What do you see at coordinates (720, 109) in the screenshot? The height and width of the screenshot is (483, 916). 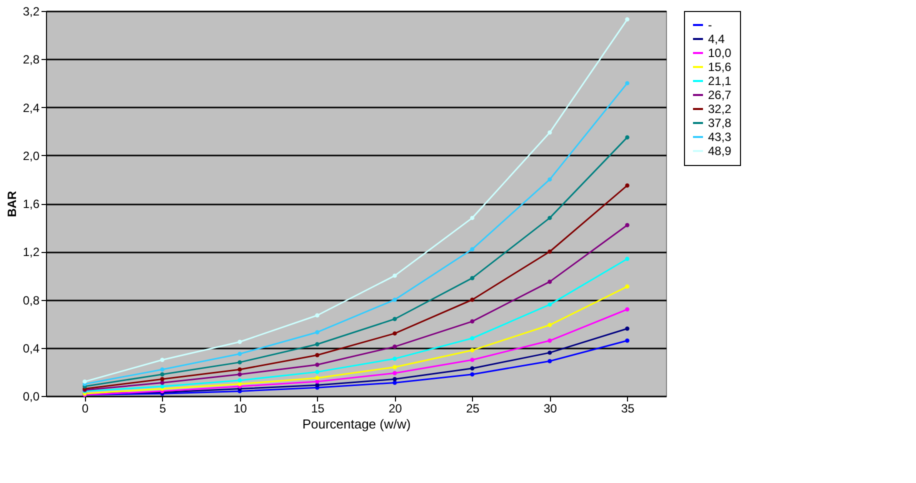 I see `legend-label: 32,2` at bounding box center [720, 109].